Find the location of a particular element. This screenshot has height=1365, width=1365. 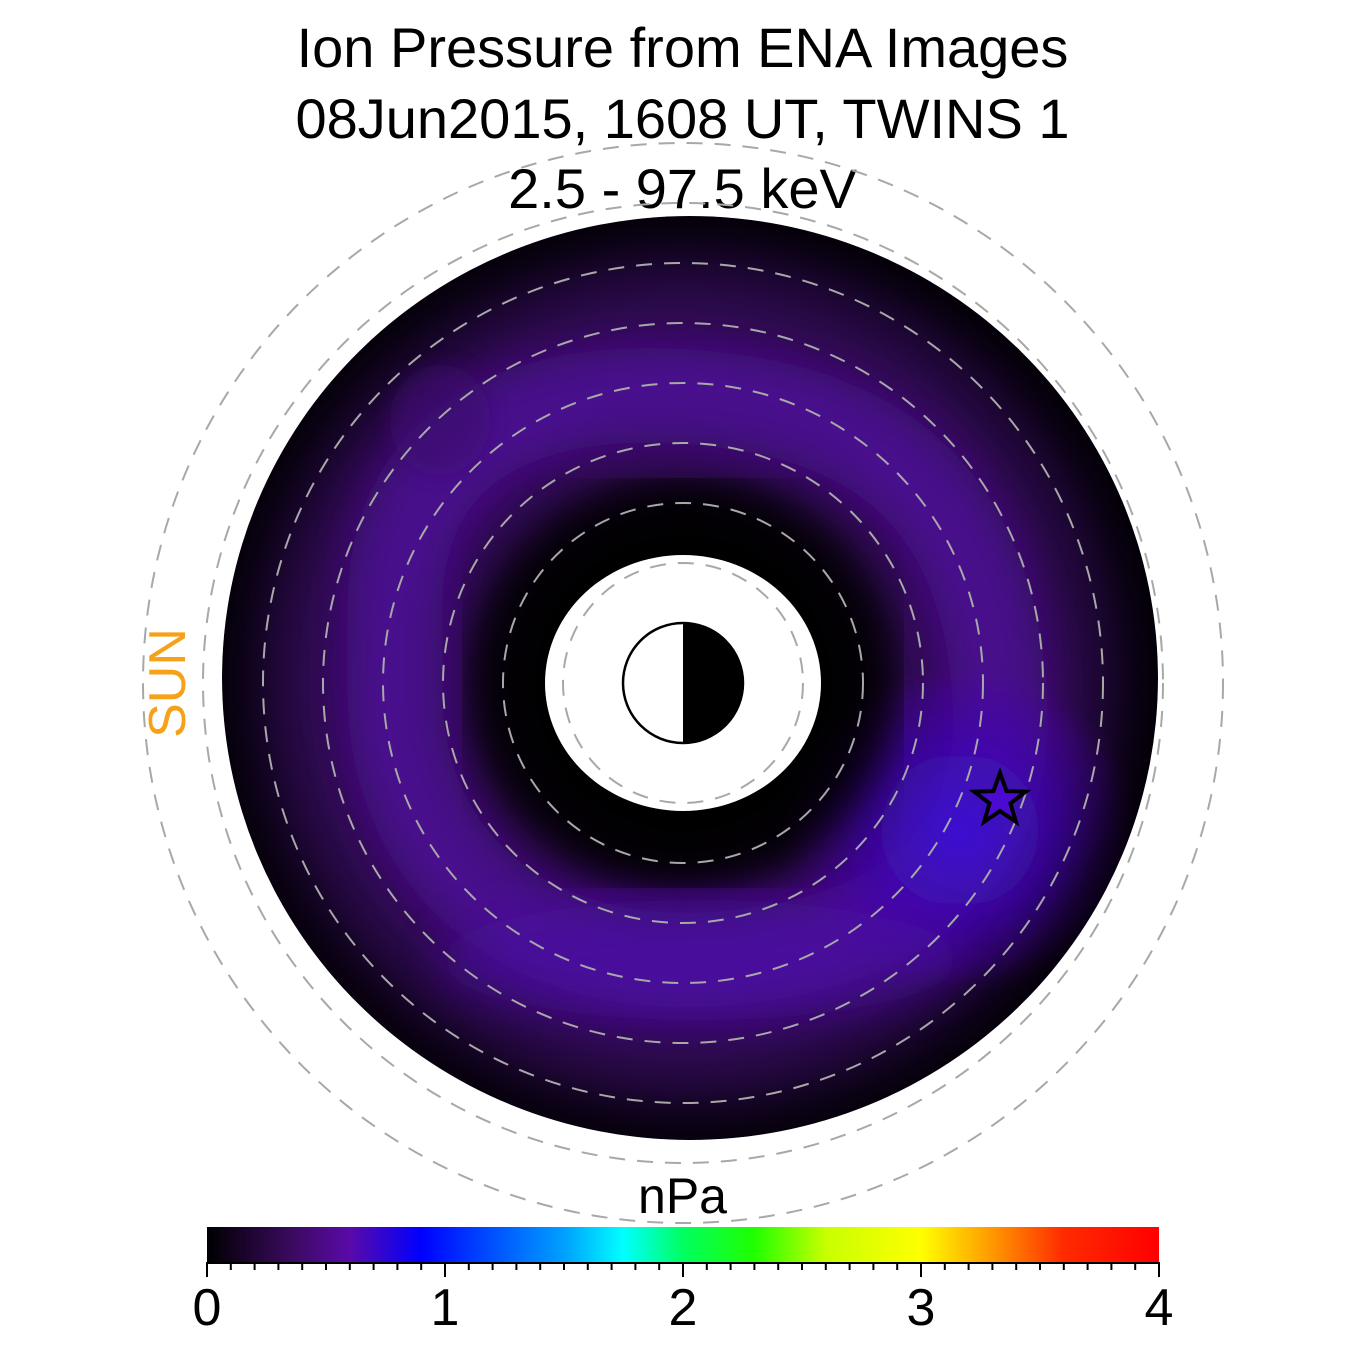

colorbar-ticks is located at coordinates (683, 1270).